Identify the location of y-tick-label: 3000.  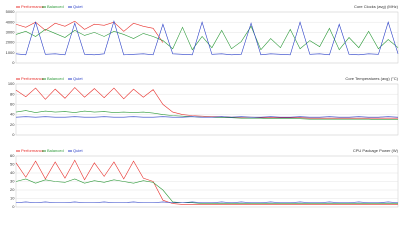
(11, 31).